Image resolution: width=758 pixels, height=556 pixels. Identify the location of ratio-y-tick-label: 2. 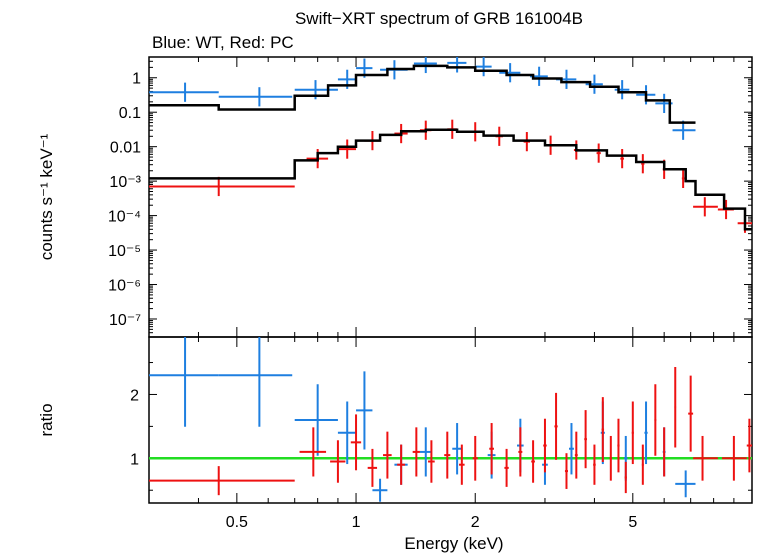
(134, 395).